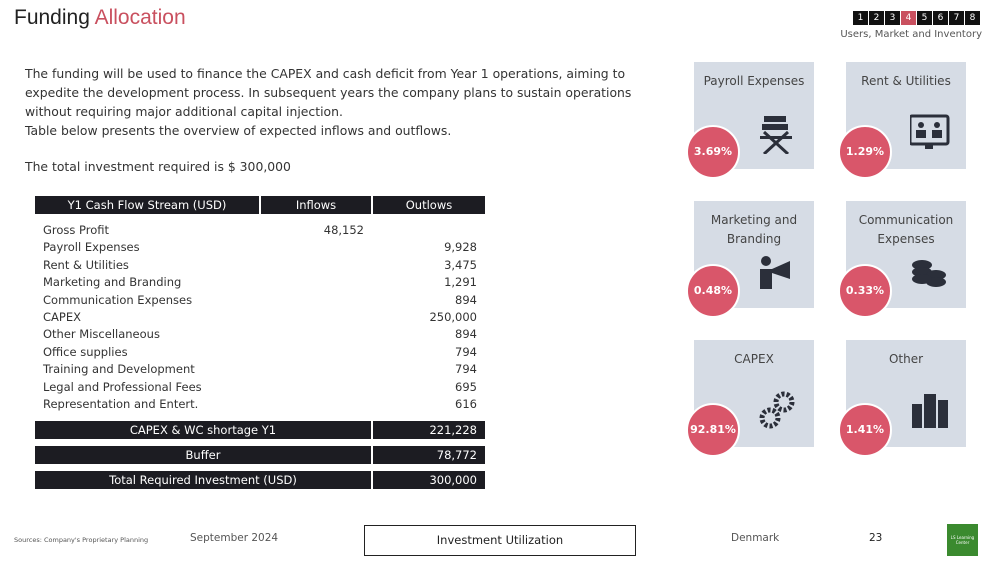 Image resolution: width=1000 pixels, height=562 pixels. I want to click on summary-value: 300,000, so click(453, 480).